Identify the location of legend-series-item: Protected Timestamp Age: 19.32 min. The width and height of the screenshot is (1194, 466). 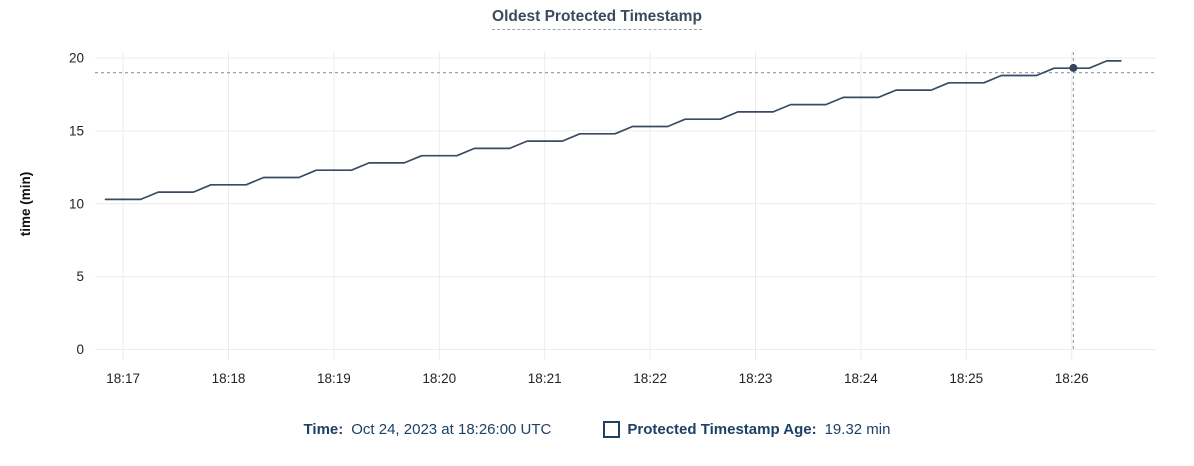
(746, 429).